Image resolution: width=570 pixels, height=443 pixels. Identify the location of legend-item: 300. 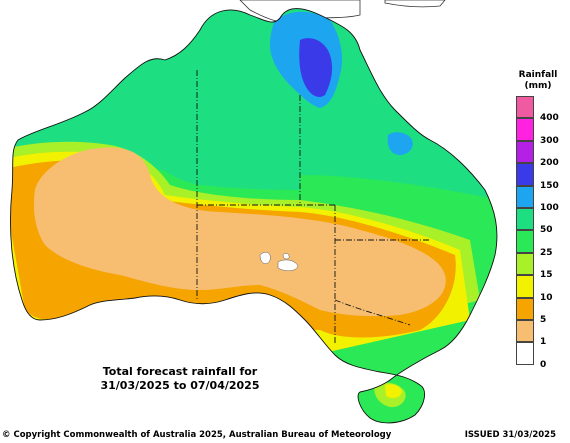
(538, 132).